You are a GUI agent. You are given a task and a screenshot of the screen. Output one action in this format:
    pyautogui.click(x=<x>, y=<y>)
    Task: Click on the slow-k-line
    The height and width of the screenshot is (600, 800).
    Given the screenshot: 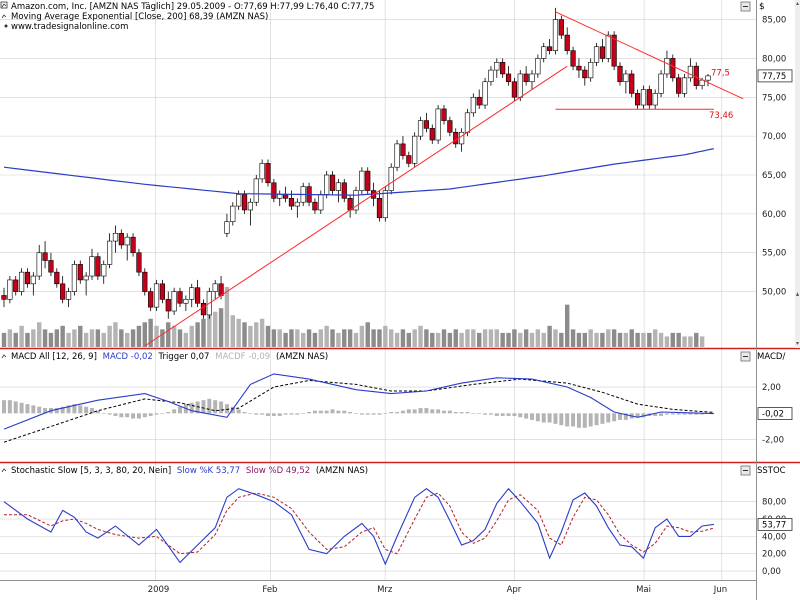 What is the action you would take?
    pyautogui.click(x=358, y=526)
    